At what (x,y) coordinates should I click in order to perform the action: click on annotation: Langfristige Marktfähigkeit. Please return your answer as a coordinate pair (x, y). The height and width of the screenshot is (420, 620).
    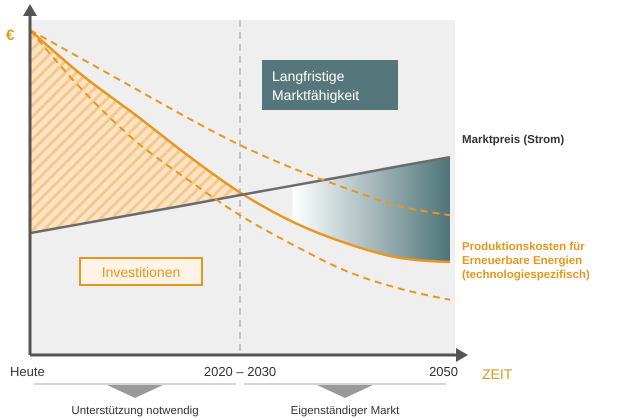
    Looking at the image, I should click on (316, 85).